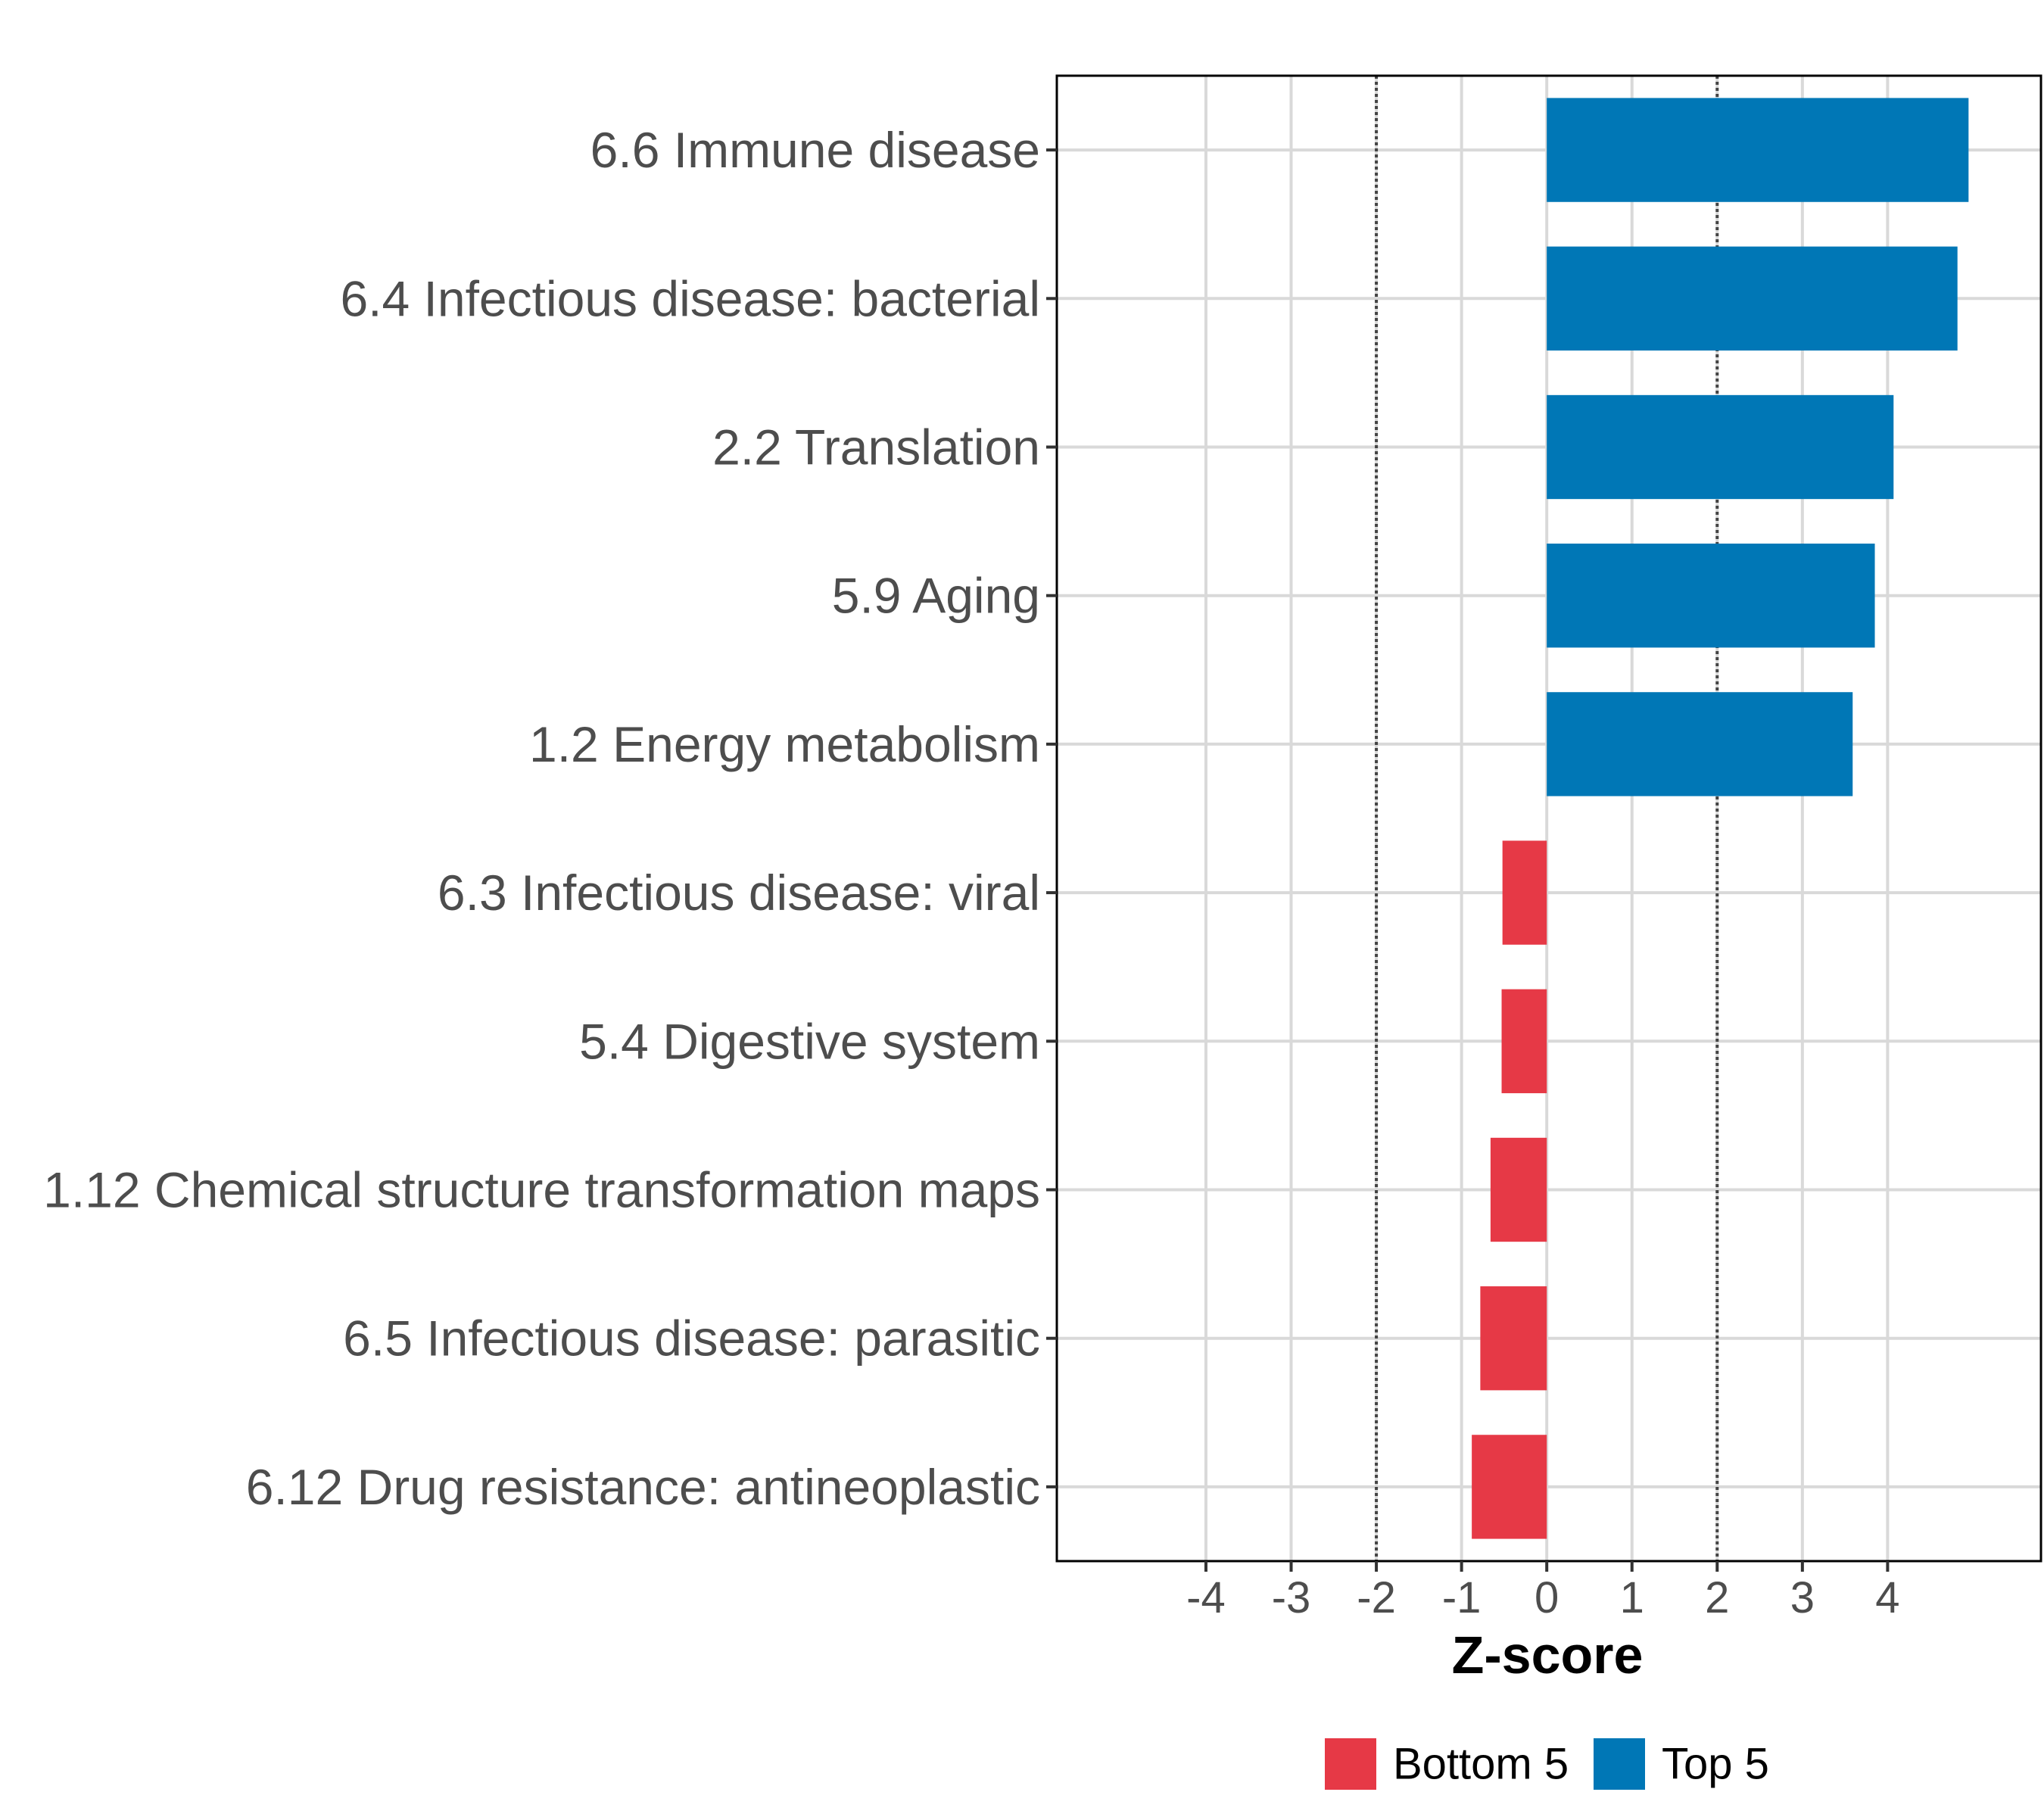  What do you see at coordinates (815, 150) in the screenshot?
I see `y-tick-label: 6.6 Immune disease` at bounding box center [815, 150].